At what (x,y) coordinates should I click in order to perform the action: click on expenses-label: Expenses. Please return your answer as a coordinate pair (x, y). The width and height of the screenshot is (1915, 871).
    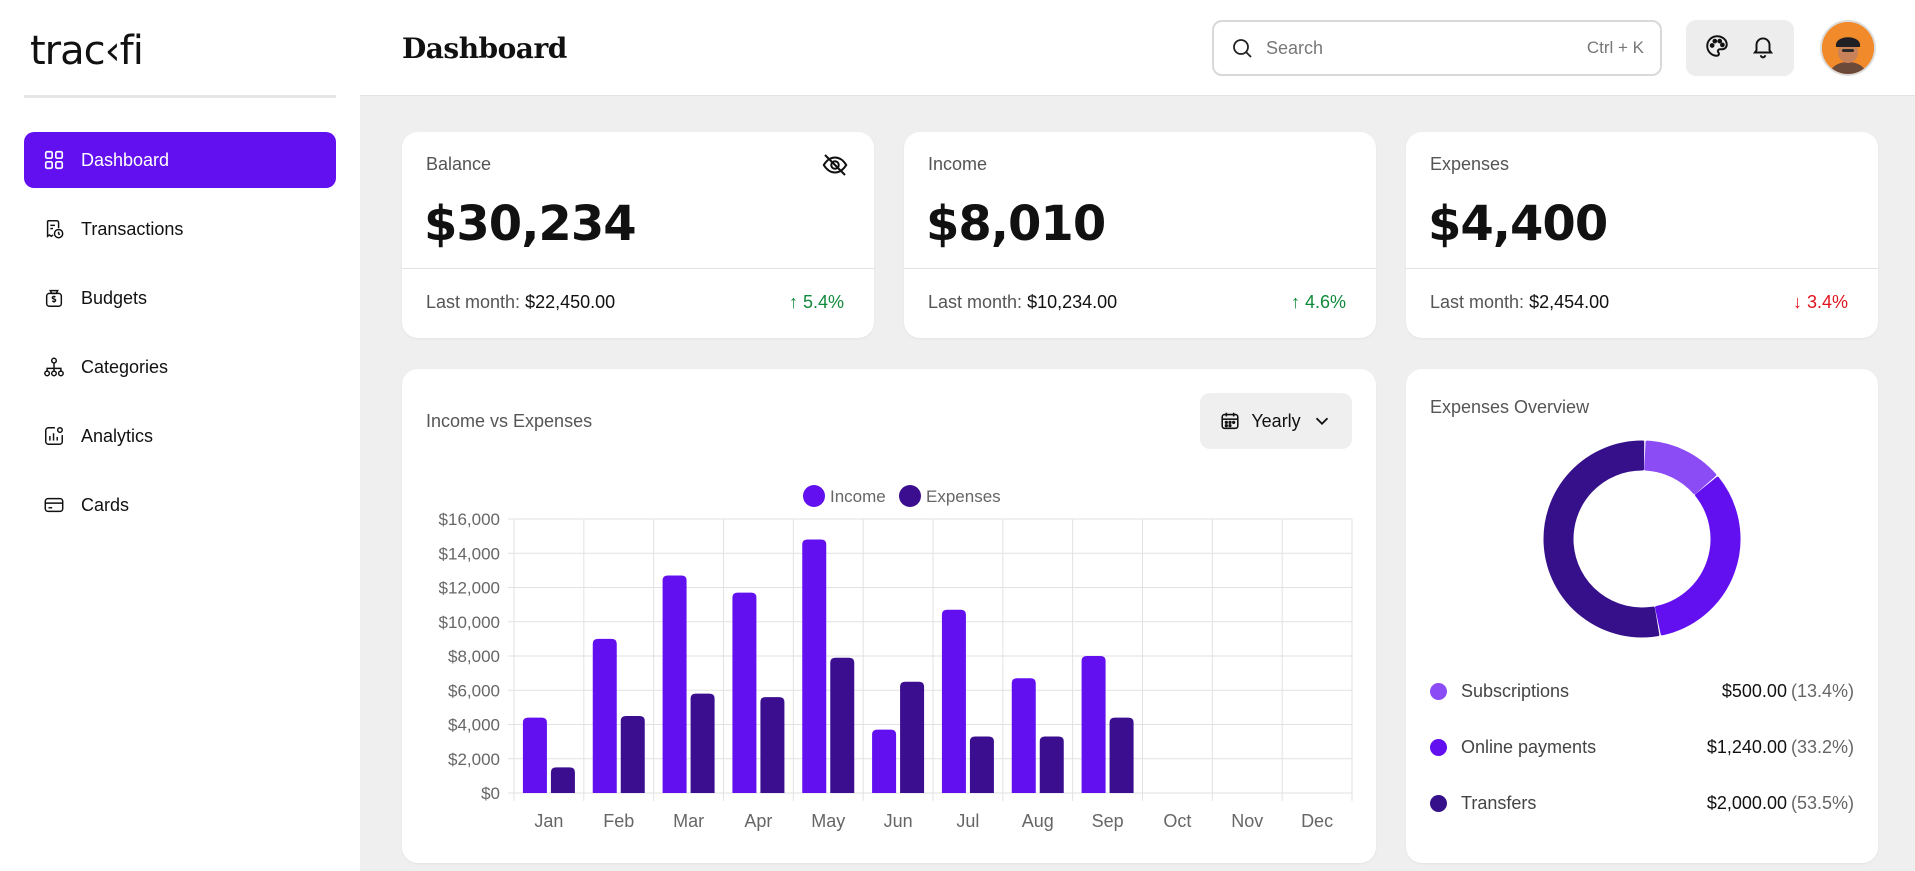
    Looking at the image, I should click on (1470, 164).